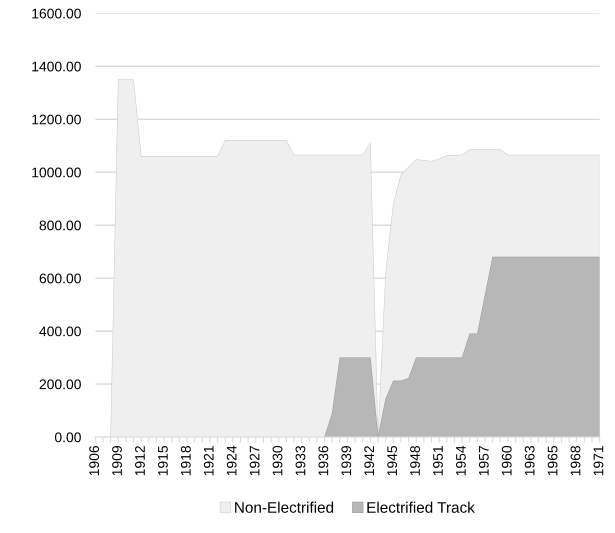  What do you see at coordinates (255, 461) in the screenshot?
I see `x-tick-label: 1927` at bounding box center [255, 461].